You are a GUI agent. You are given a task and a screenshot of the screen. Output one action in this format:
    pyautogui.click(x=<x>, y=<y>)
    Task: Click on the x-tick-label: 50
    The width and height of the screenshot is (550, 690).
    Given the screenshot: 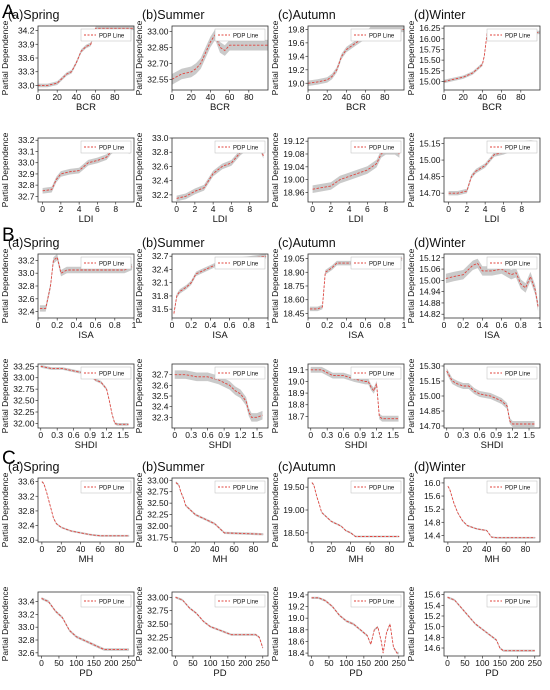 What is the action you would take?
    pyautogui.click(x=193, y=663)
    